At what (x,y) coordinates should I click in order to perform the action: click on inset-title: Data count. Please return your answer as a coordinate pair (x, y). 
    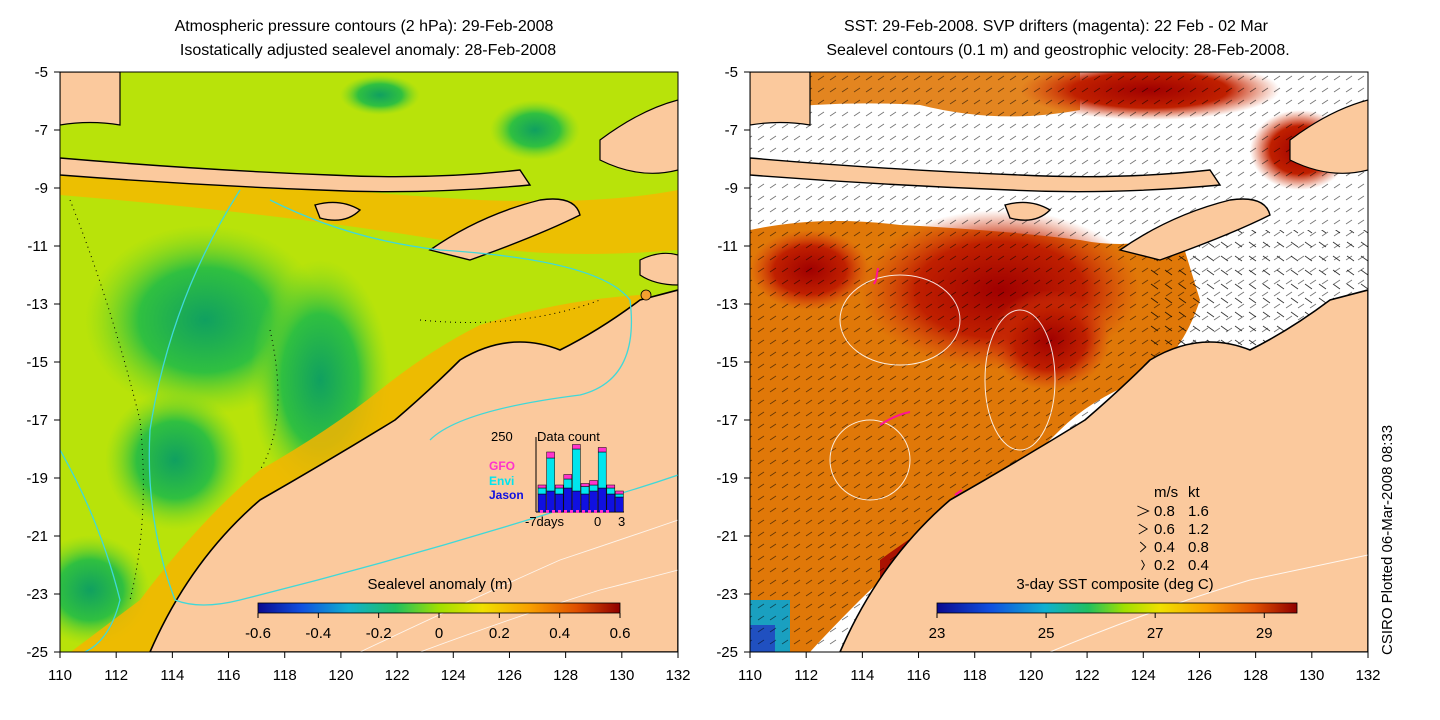
    Looking at the image, I should click on (568, 436).